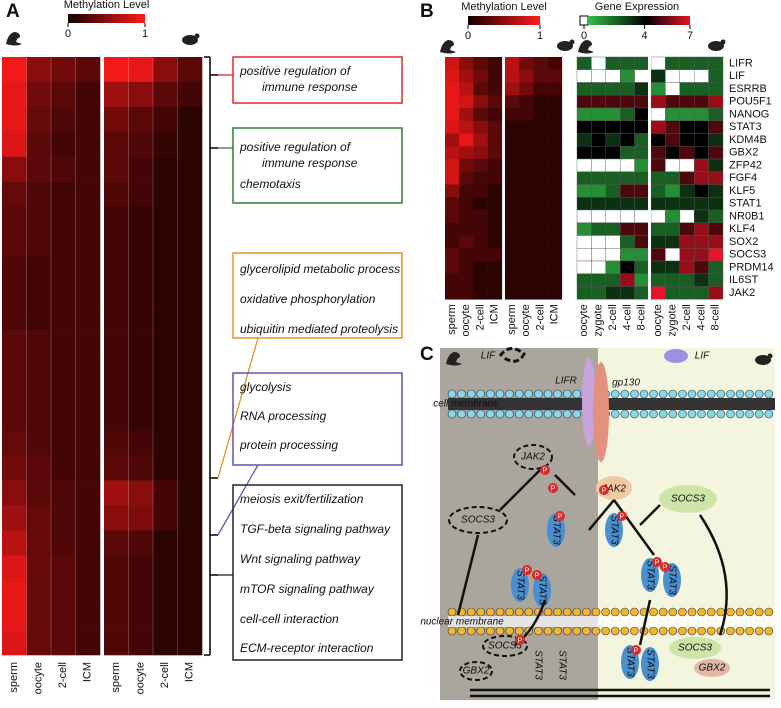  I want to click on go-term: glycerolipid metabolic process, so click(320, 269).